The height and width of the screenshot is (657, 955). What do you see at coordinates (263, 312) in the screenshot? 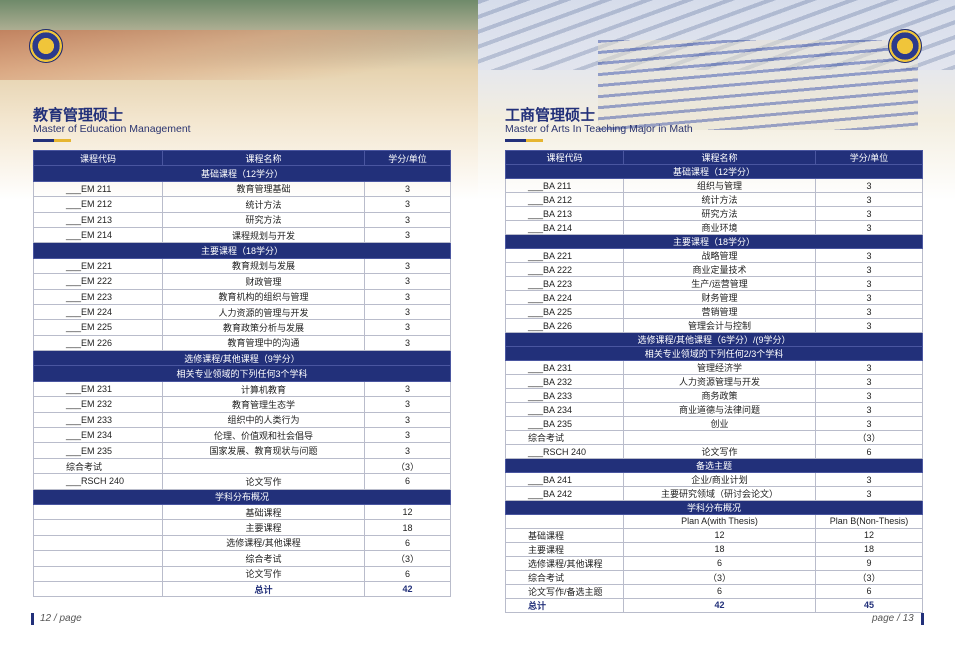
I see `course-name: 人力资源的管理与开发` at bounding box center [263, 312].